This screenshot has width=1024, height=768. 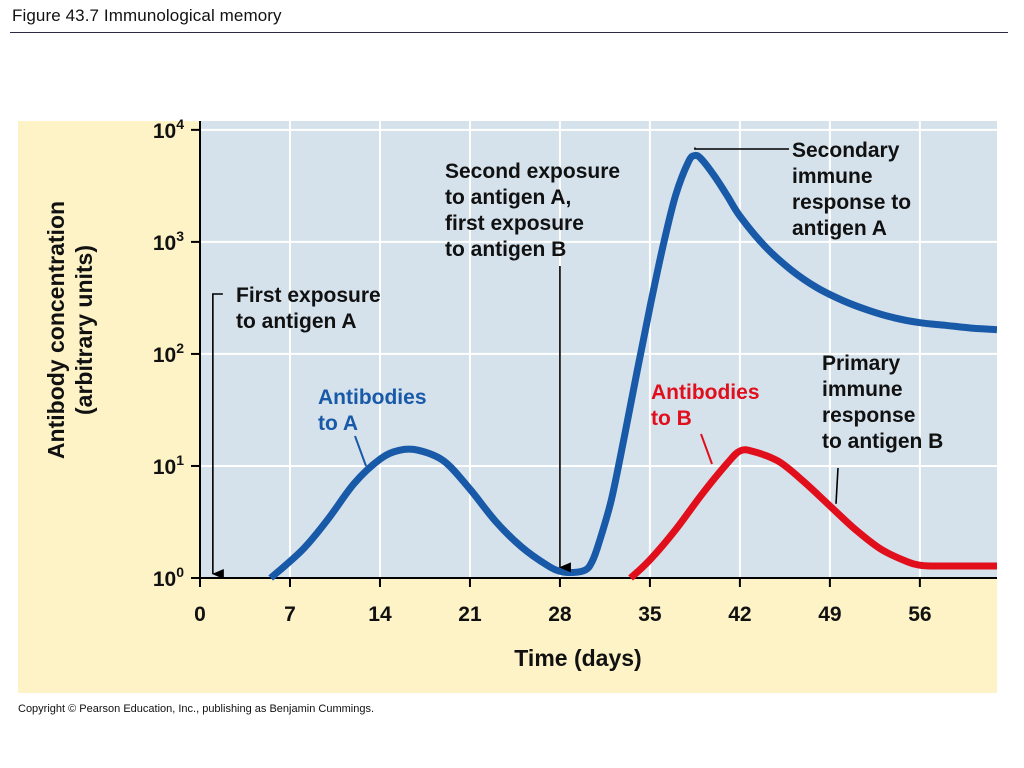 I want to click on annotation-secondary-response: Secondary immune response to antigen A, so click(x=851, y=189).